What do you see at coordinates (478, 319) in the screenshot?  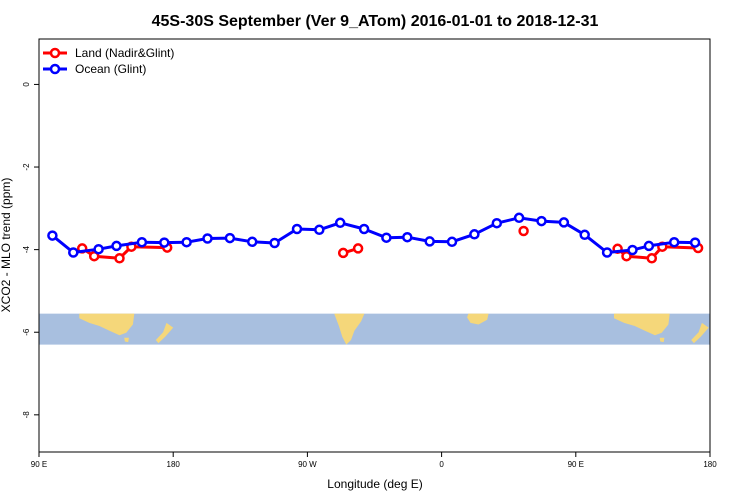 I see `land-africa` at bounding box center [478, 319].